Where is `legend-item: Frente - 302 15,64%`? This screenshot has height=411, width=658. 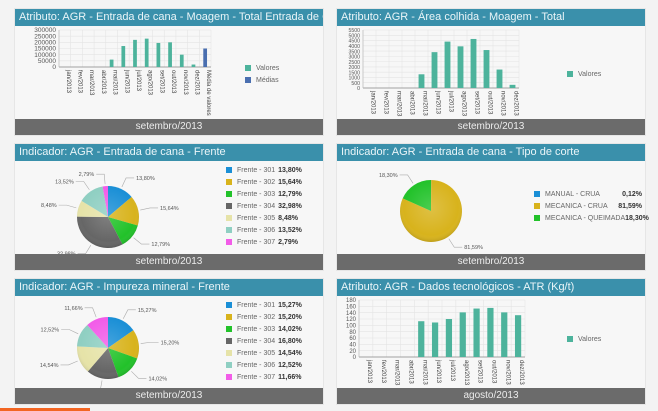
legend-item: Frente - 302 15,64% is located at coordinates (272, 182).